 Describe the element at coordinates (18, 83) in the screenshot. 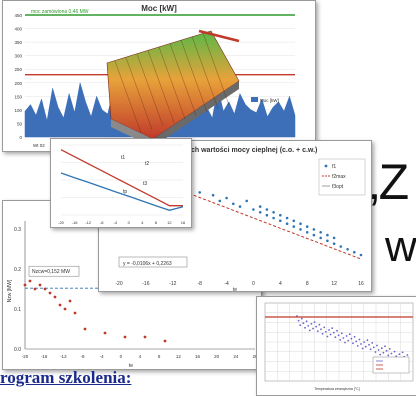

I see `y-tick-label: 200` at that location.